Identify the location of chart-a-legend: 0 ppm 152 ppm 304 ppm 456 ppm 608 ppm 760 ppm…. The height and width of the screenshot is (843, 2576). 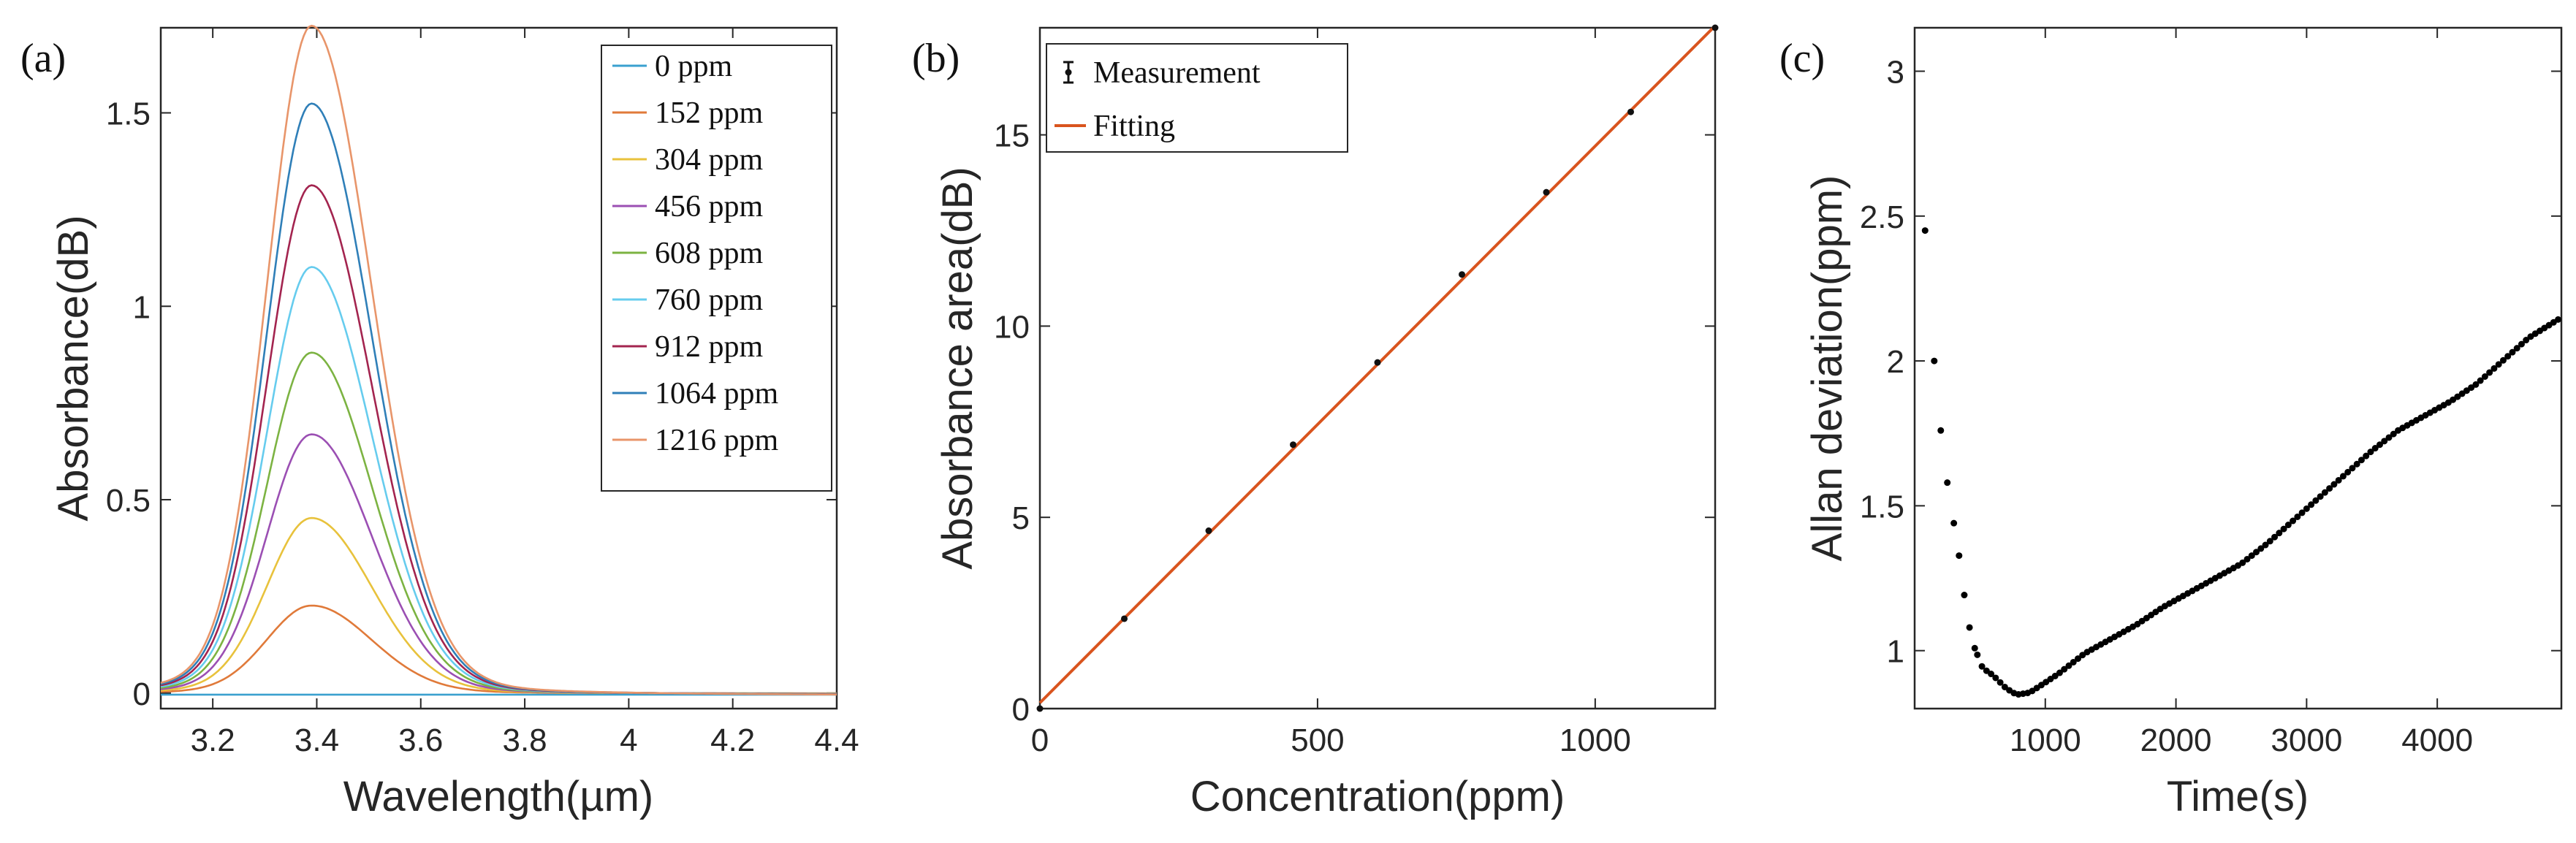
(716, 269).